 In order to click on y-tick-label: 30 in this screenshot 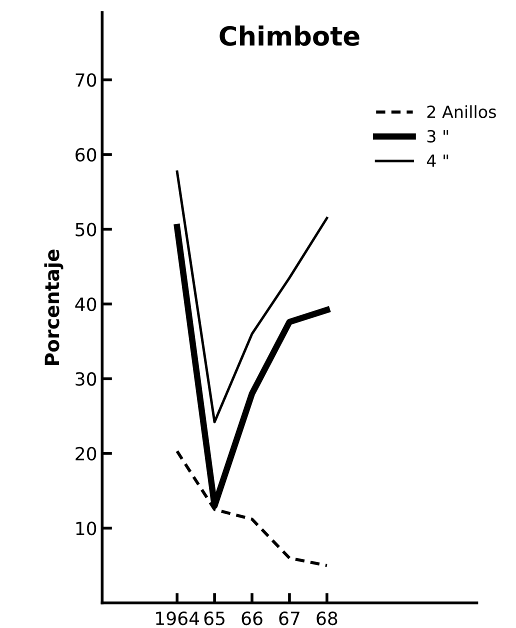, I will do `click(86, 379)`.